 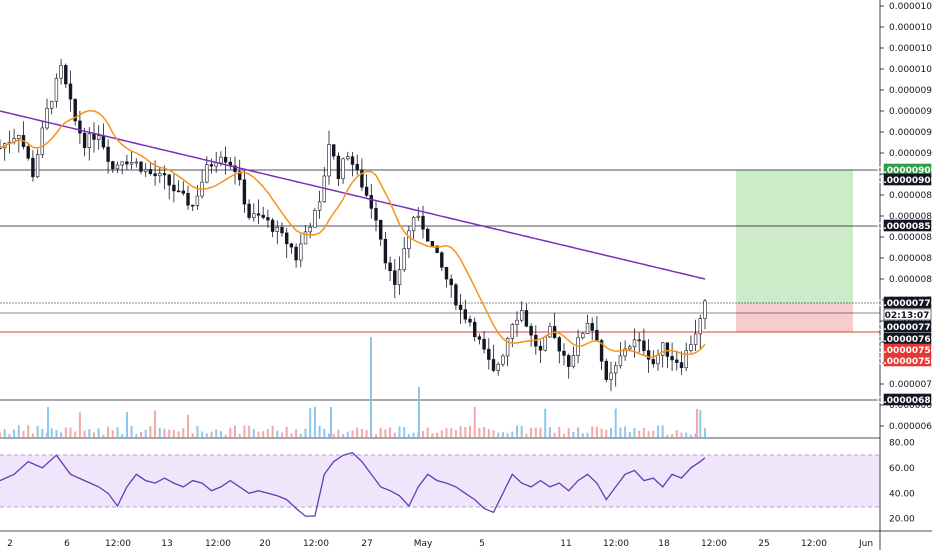 I want to click on price-tick-label: 0.00001060, so click(x=910, y=7).